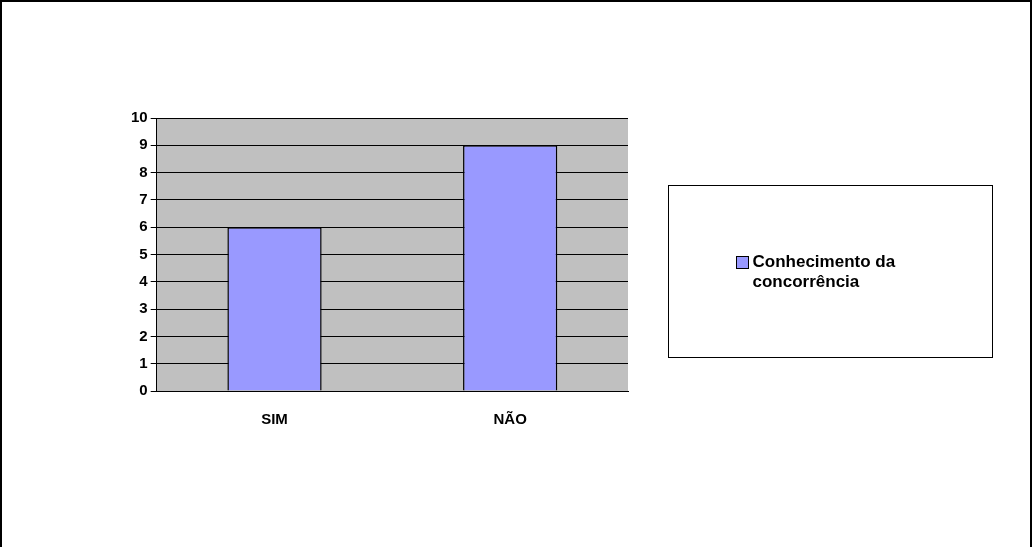 Image resolution: width=1036 pixels, height=547 pixels. Describe the element at coordinates (139, 117) in the screenshot. I see `y-tick-label: 10` at that location.